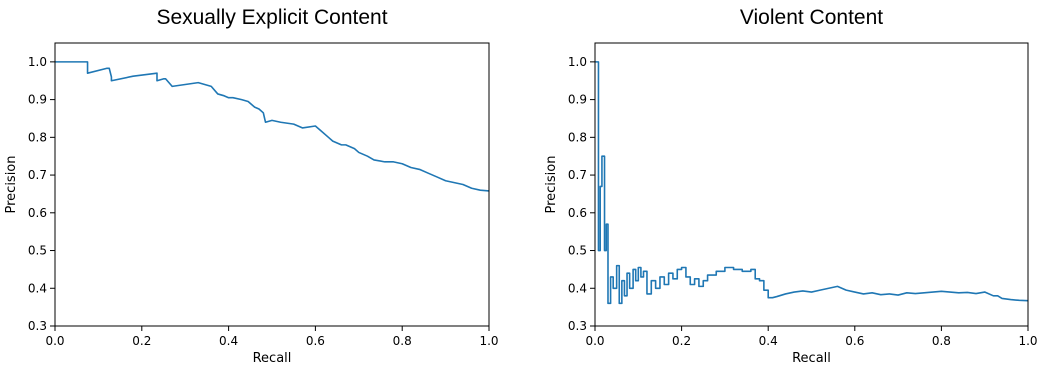  Describe the element at coordinates (141, 341) in the screenshot. I see `sexual-x-tick-label: 0.2` at that location.